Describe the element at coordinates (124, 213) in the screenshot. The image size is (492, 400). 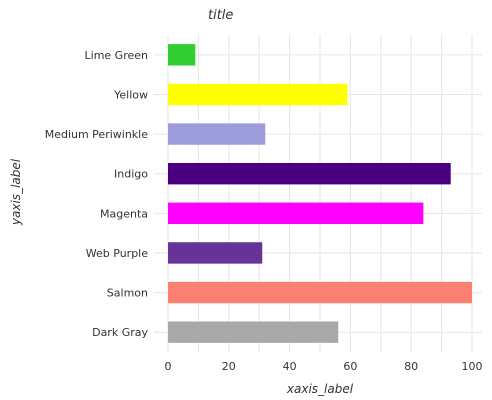
I see `y-tick-label: Magenta` at that location.